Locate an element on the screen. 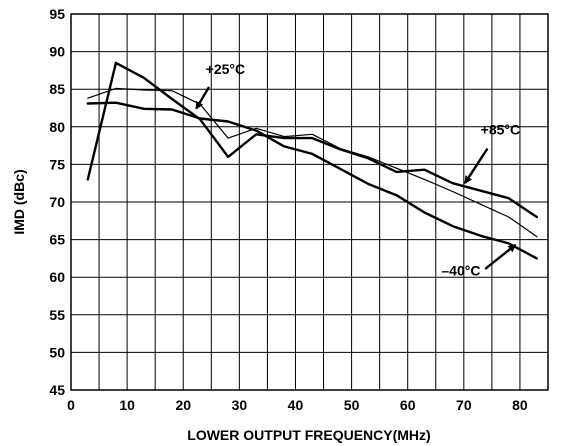 The width and height of the screenshot is (566, 446). y-tick-labels: 45 50 55 60 65 70 75 80 85 90 95 is located at coordinates (57, 202).